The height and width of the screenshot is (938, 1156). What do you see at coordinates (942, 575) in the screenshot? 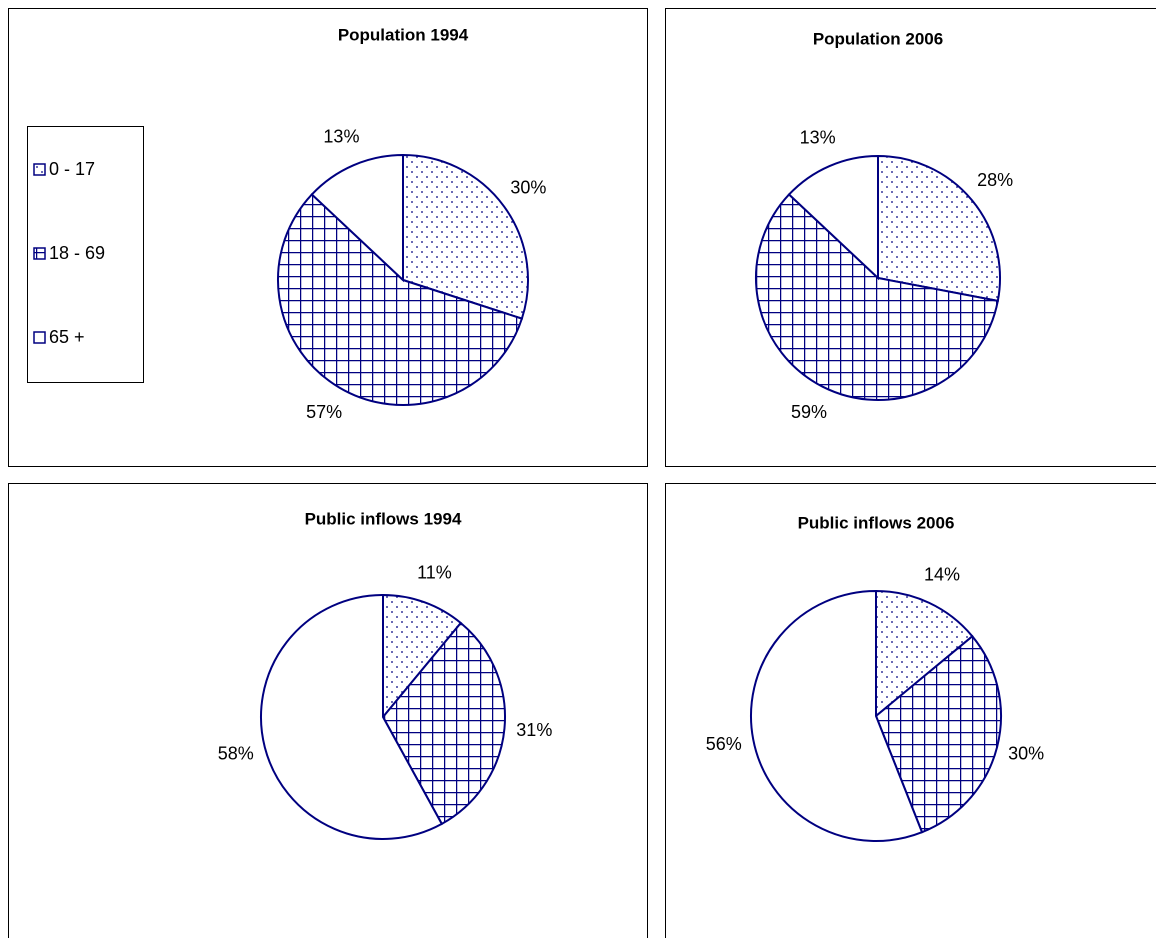
I see `data-label: 14%` at bounding box center [942, 575].